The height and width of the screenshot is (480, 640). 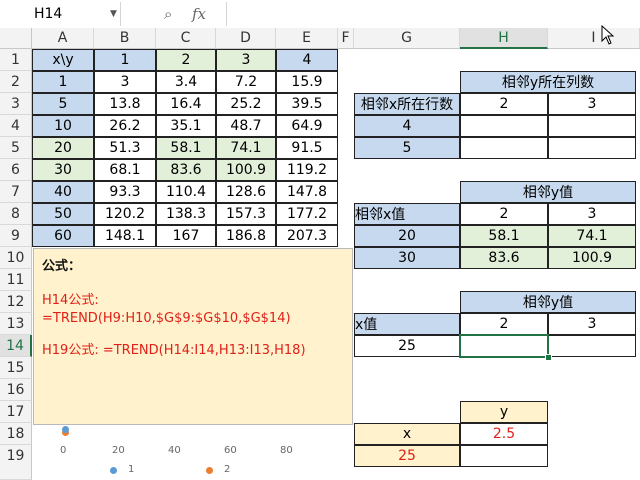 I want to click on table4-x-value: 25, so click(x=407, y=456).